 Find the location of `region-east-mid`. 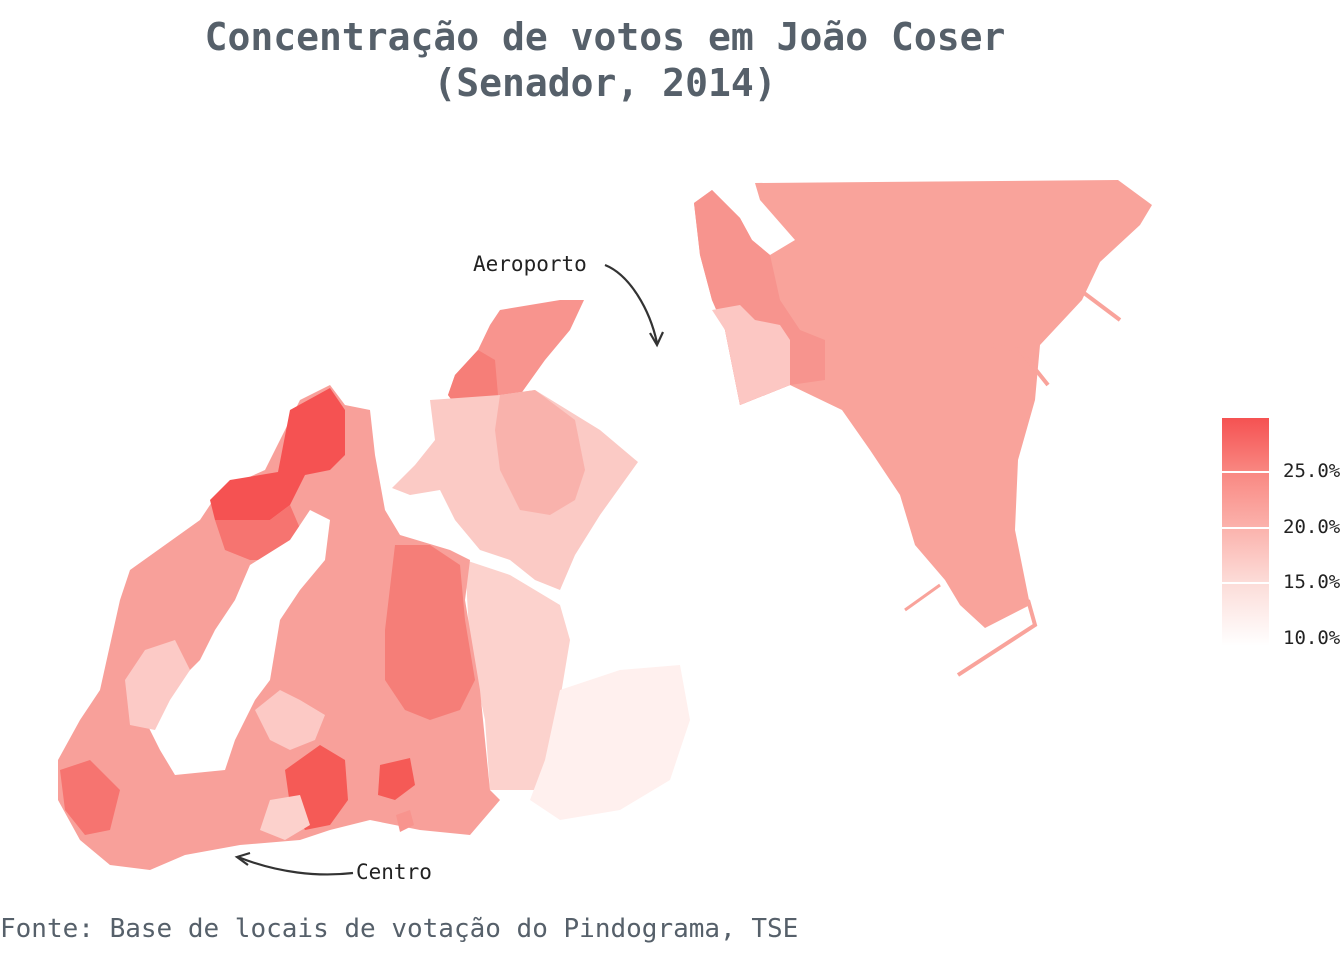

region-east-mid is located at coordinates (540, 452).